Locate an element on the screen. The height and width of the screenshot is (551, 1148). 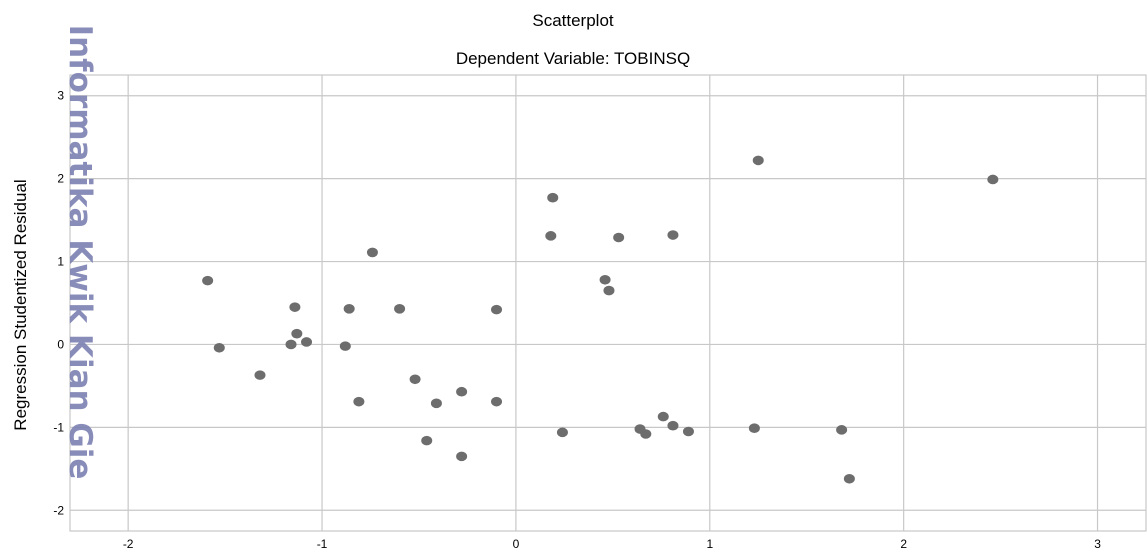
y-tick-label: 3 is located at coordinates (60, 96).